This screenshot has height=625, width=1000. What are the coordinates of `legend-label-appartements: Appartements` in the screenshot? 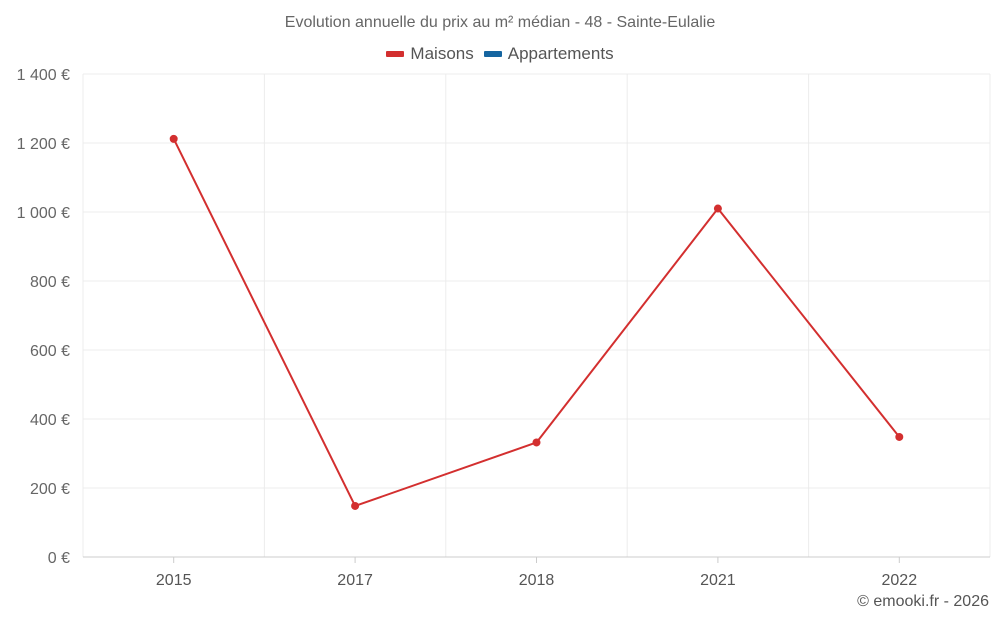 It's located at (560, 53).